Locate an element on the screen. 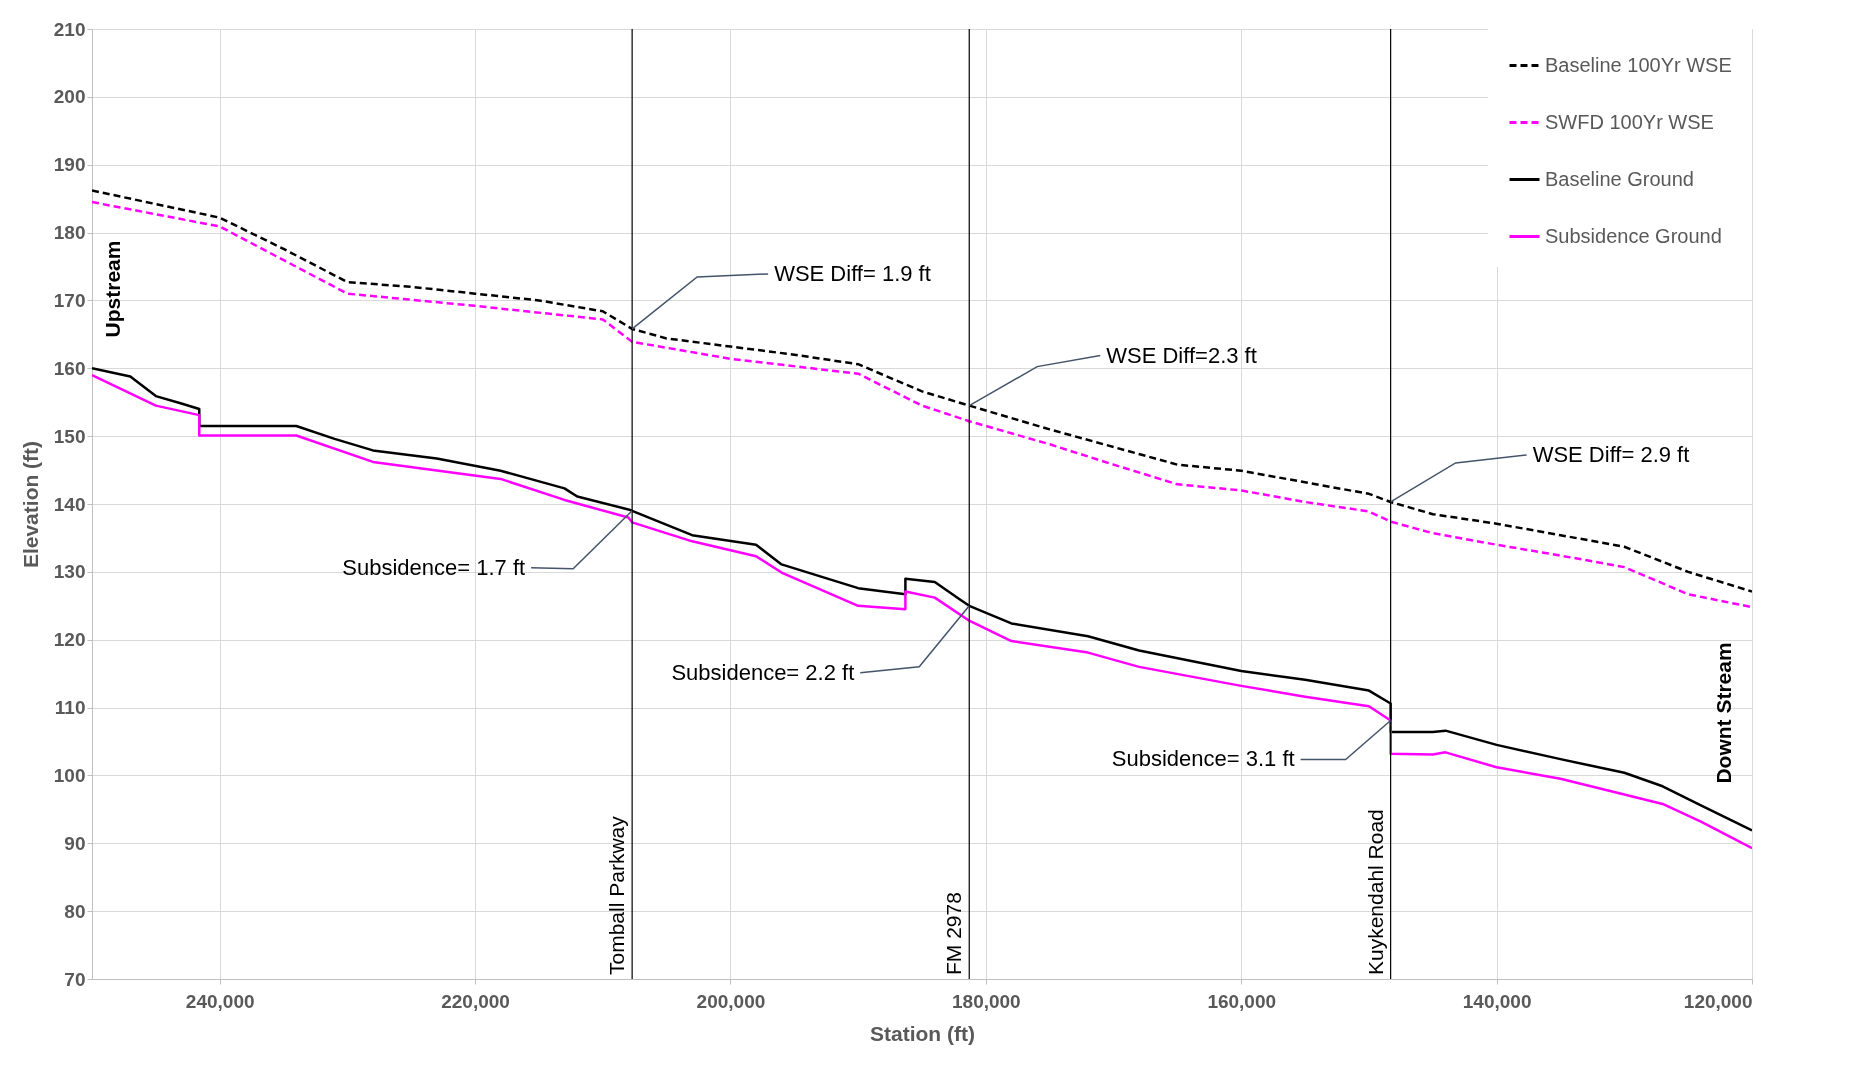  y-tick-label: 120 is located at coordinates (69, 640).